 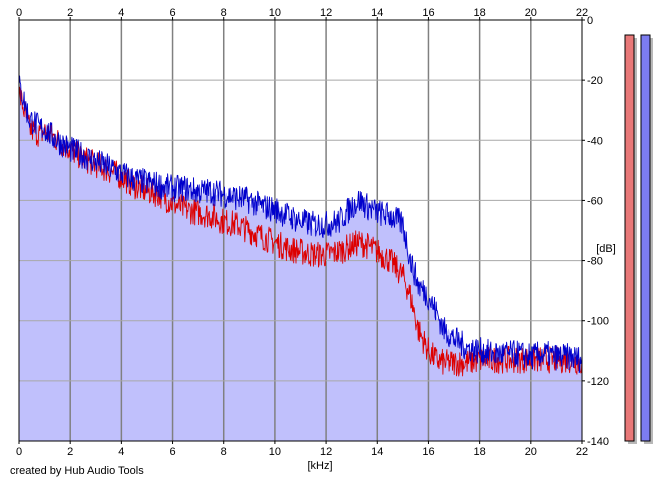 What do you see at coordinates (70, 13) in the screenshot?
I see `x-tick-label-top: 2` at bounding box center [70, 13].